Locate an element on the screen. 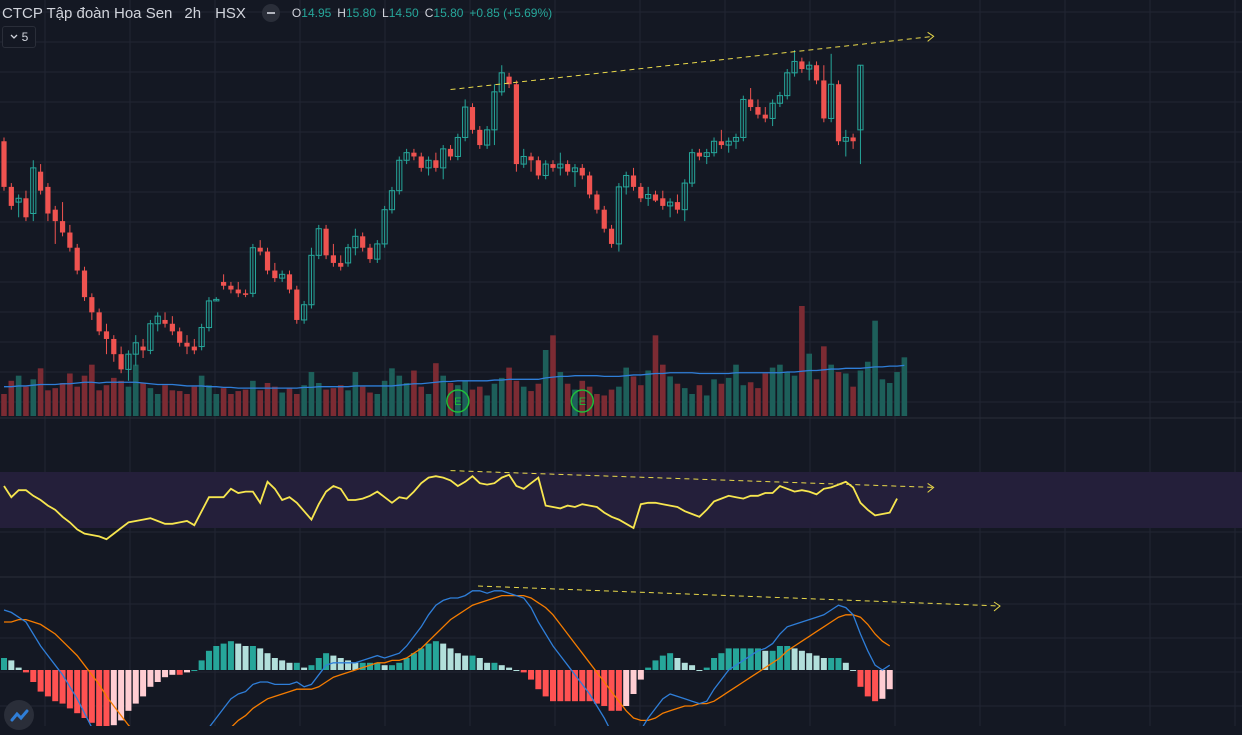 The width and height of the screenshot is (1242, 735). indicators-toggle-button: 5 is located at coordinates (19, 37).